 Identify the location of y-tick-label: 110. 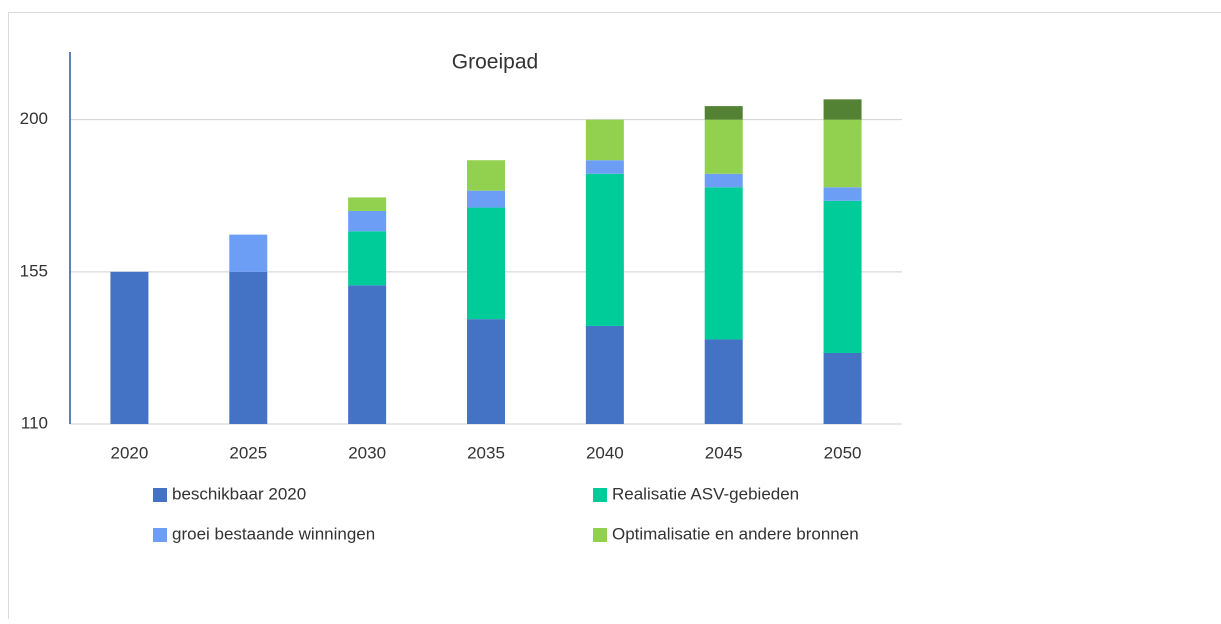
(34, 422).